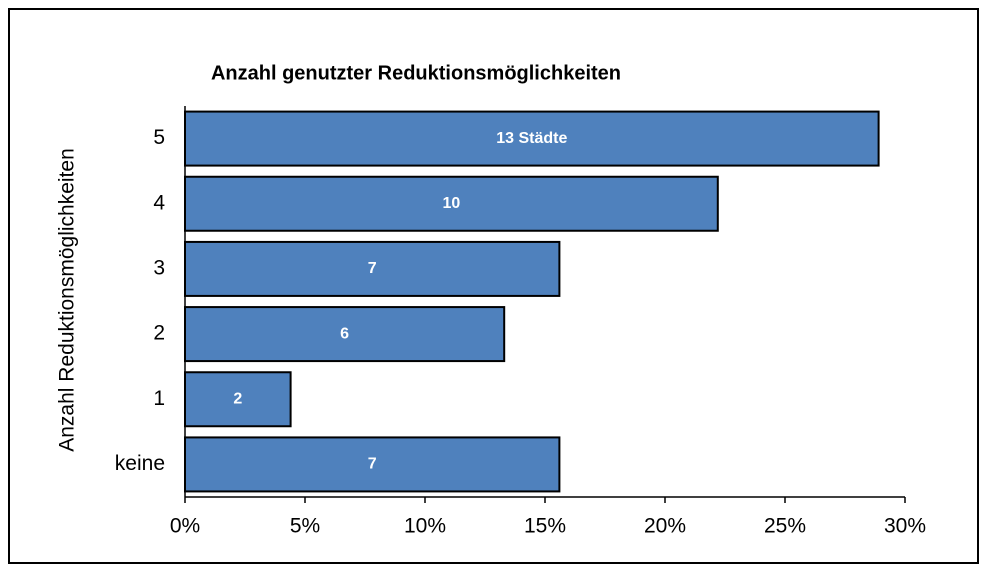  I want to click on bar-label: 13 Städte, so click(531, 138).